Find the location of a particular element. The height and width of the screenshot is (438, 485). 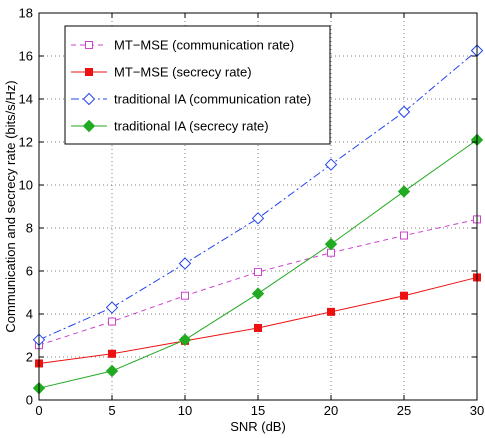

y-tick-label: 14 is located at coordinates (26, 99).